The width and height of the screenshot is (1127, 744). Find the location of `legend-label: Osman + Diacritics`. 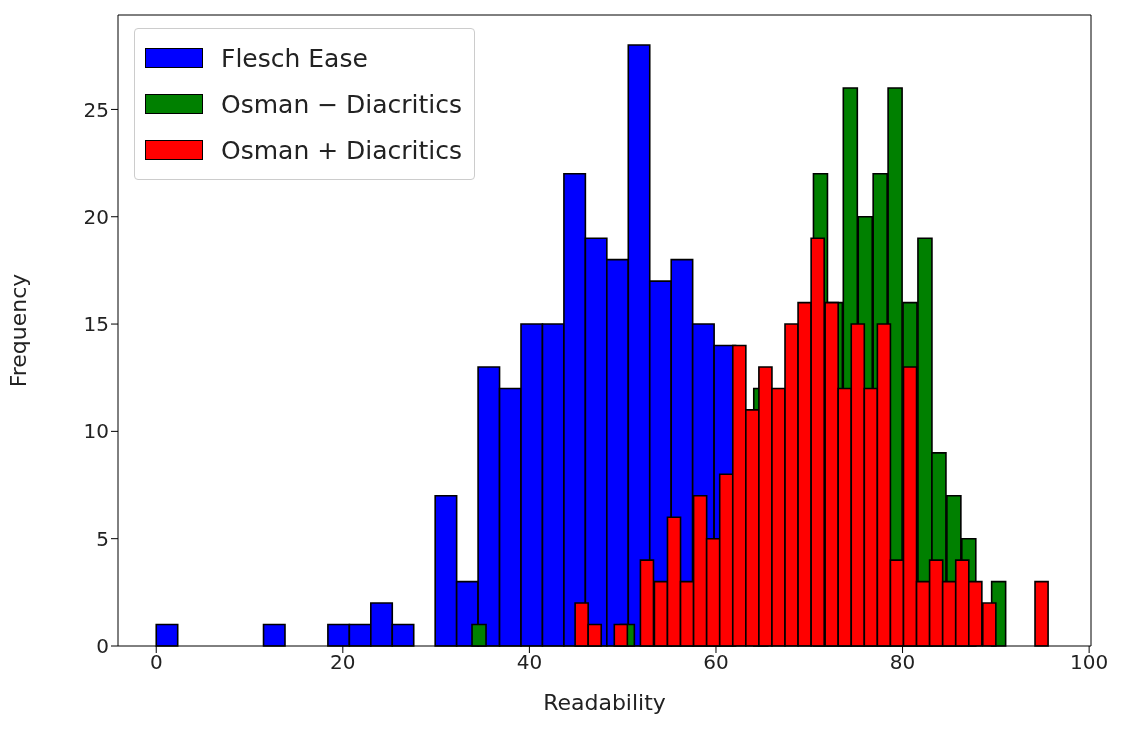

legend-label: Osman + Diacritics is located at coordinates (342, 150).